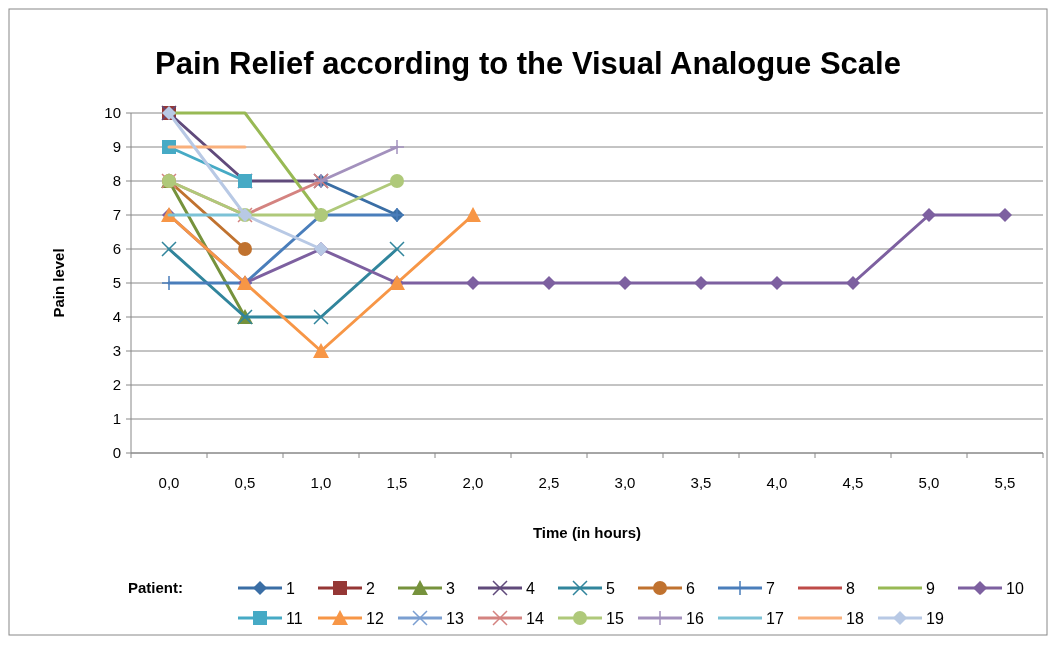  I want to click on legend-label: 13, so click(455, 618).